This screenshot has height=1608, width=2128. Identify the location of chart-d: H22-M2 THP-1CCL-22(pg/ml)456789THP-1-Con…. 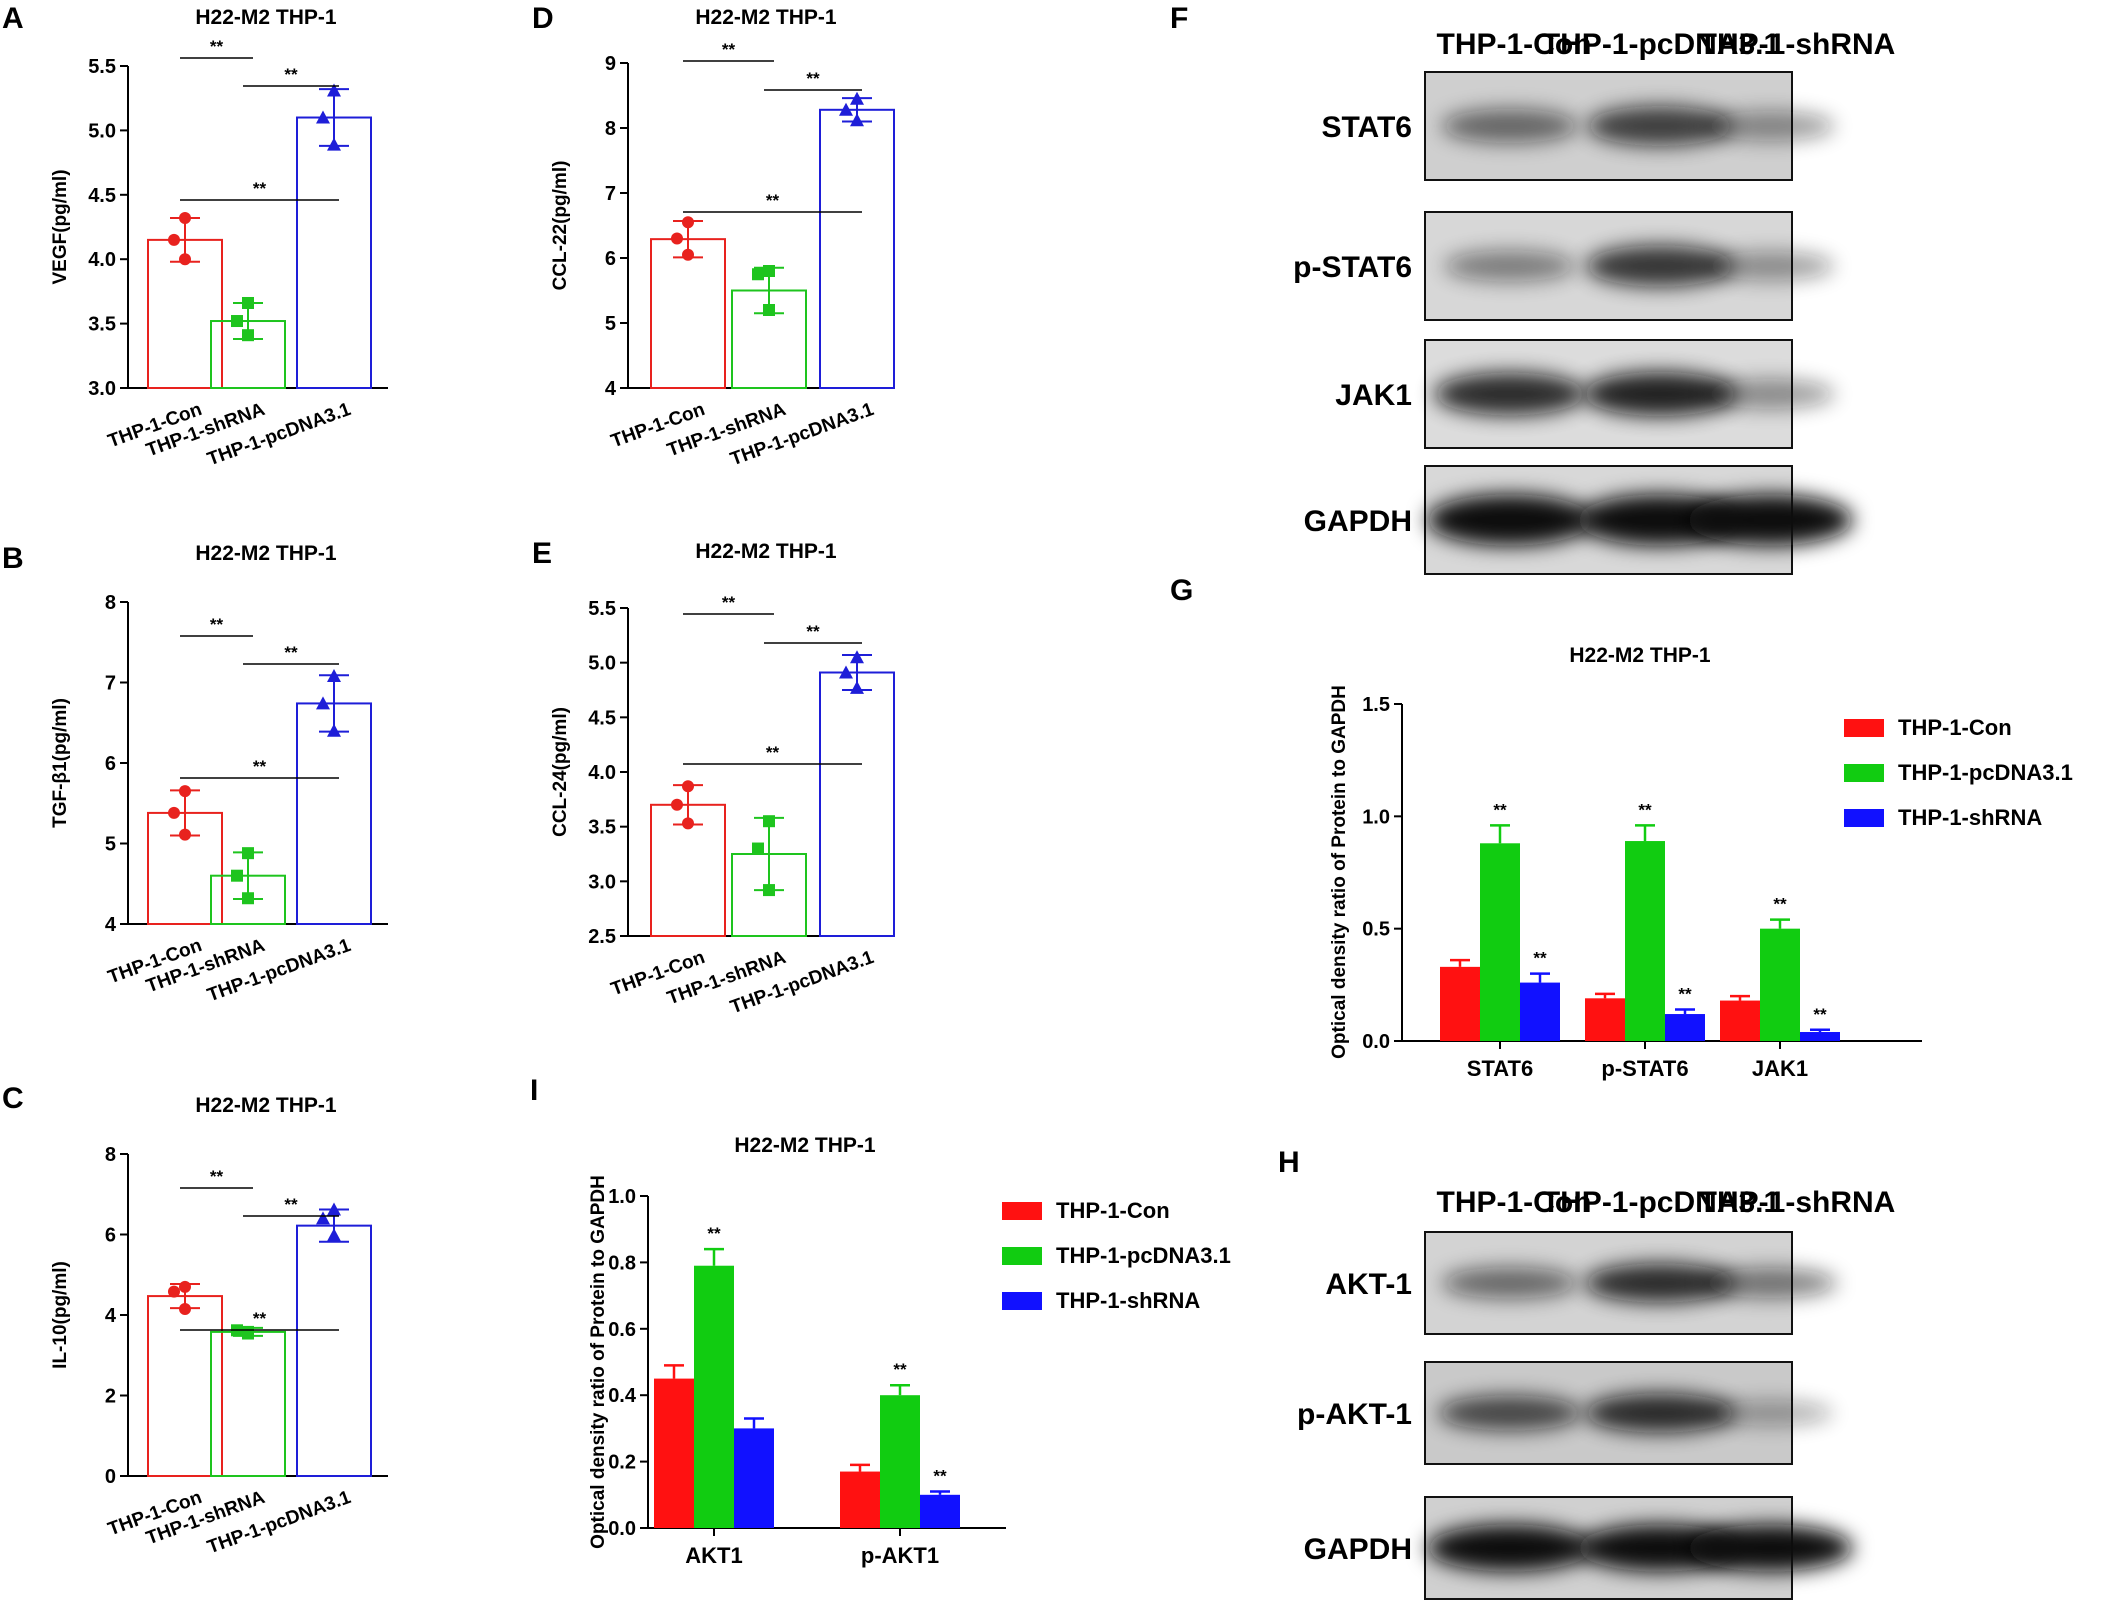
(722, 238).